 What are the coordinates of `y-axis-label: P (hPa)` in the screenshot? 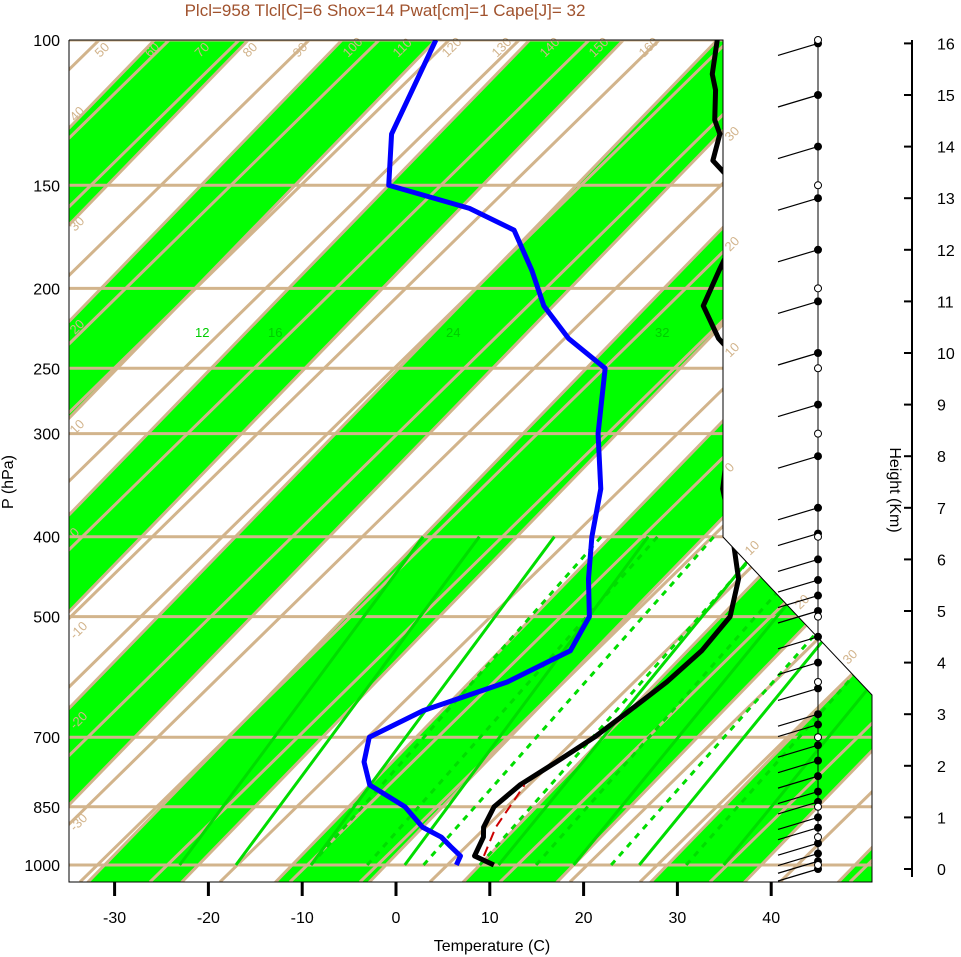 It's located at (8, 482).